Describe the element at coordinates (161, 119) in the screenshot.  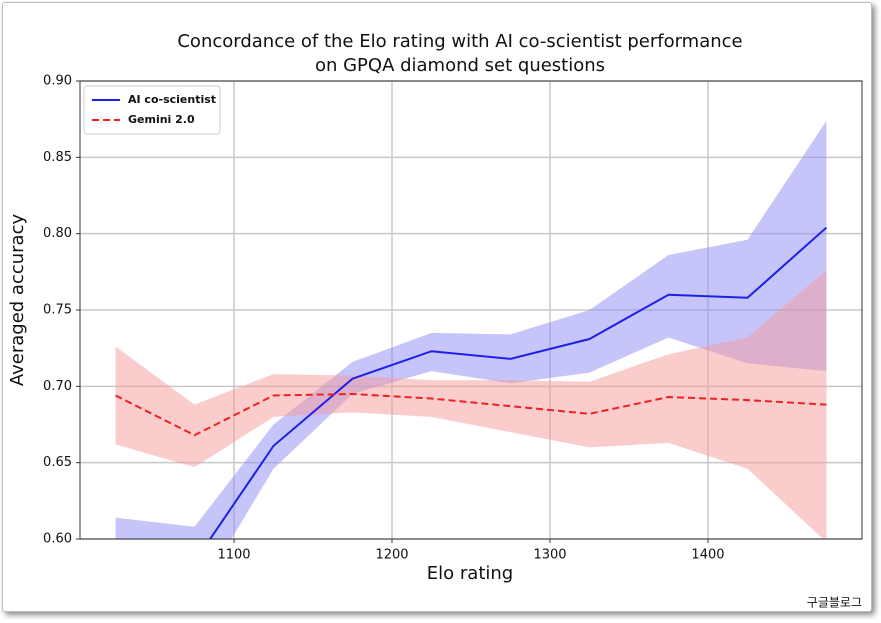
I see `legend-label: Gemini 2.0` at that location.